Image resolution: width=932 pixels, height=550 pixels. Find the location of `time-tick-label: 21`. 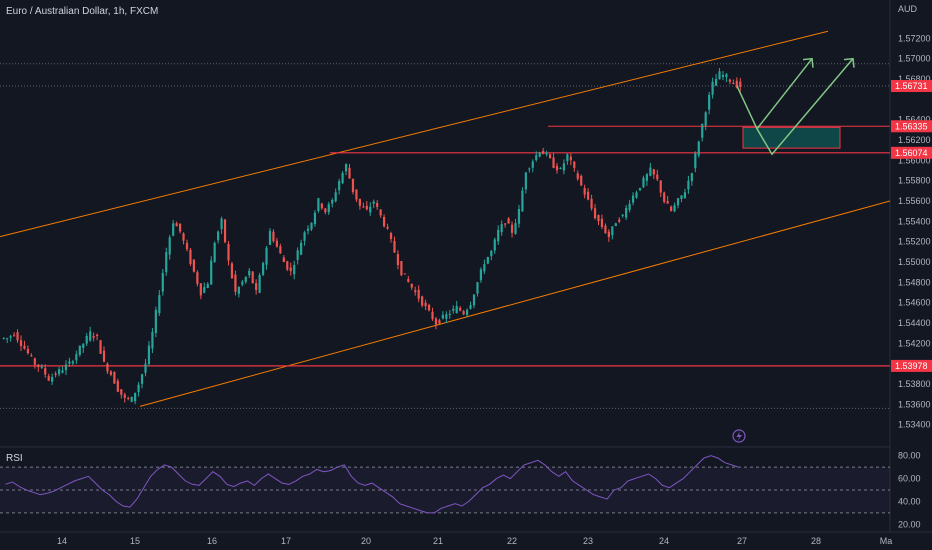

time-tick-label: 21 is located at coordinates (438, 541).